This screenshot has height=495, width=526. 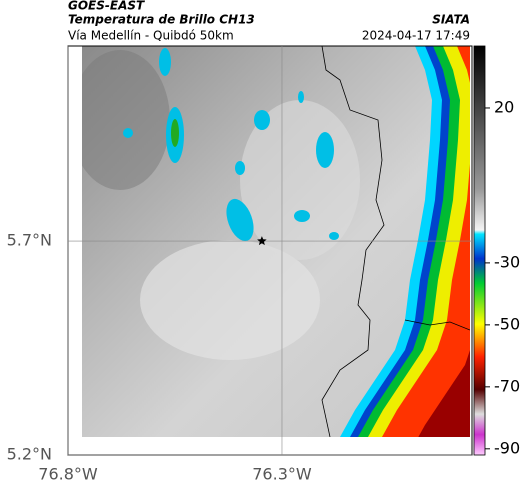 What do you see at coordinates (161, 20) in the screenshot?
I see `subtitle: Temperatura de Brillo CH13` at bounding box center [161, 20].